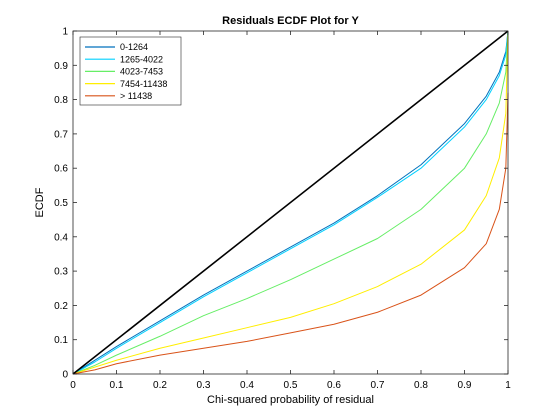  Describe the element at coordinates (40, 202) in the screenshot. I see `y-axis-label: ECDF` at that location.